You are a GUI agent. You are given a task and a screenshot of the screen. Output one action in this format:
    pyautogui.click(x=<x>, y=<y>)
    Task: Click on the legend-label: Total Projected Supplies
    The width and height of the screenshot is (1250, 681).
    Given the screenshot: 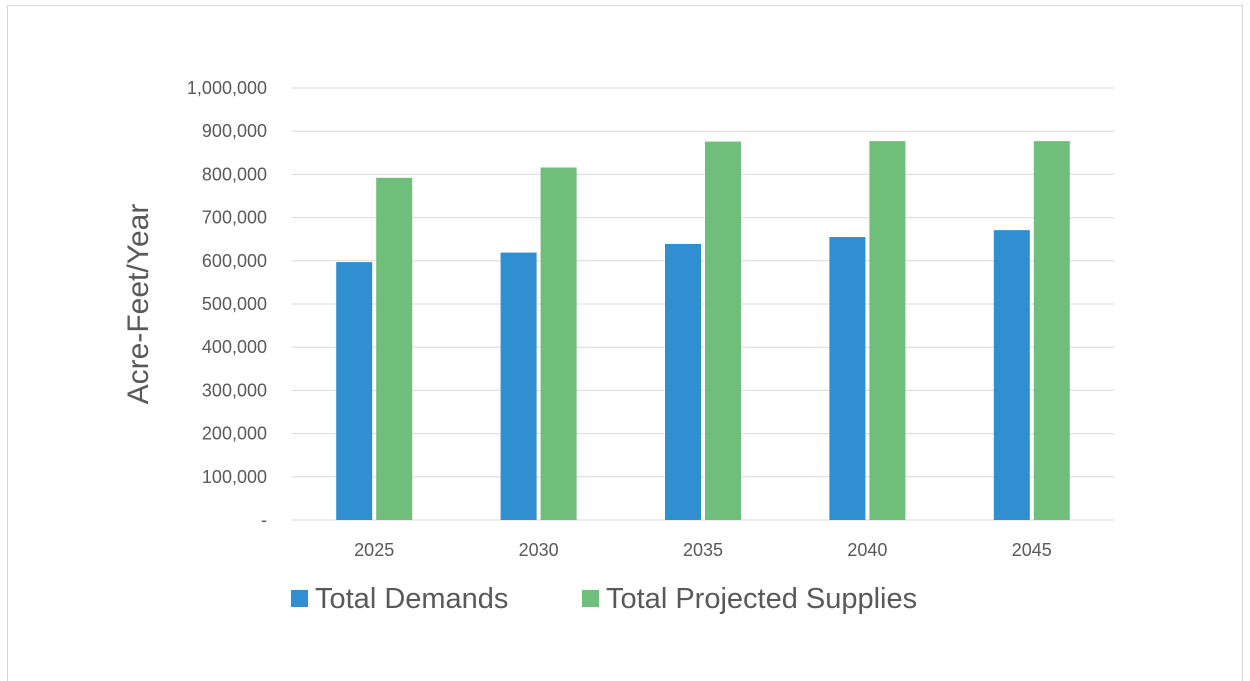 What is the action you would take?
    pyautogui.click(x=761, y=599)
    